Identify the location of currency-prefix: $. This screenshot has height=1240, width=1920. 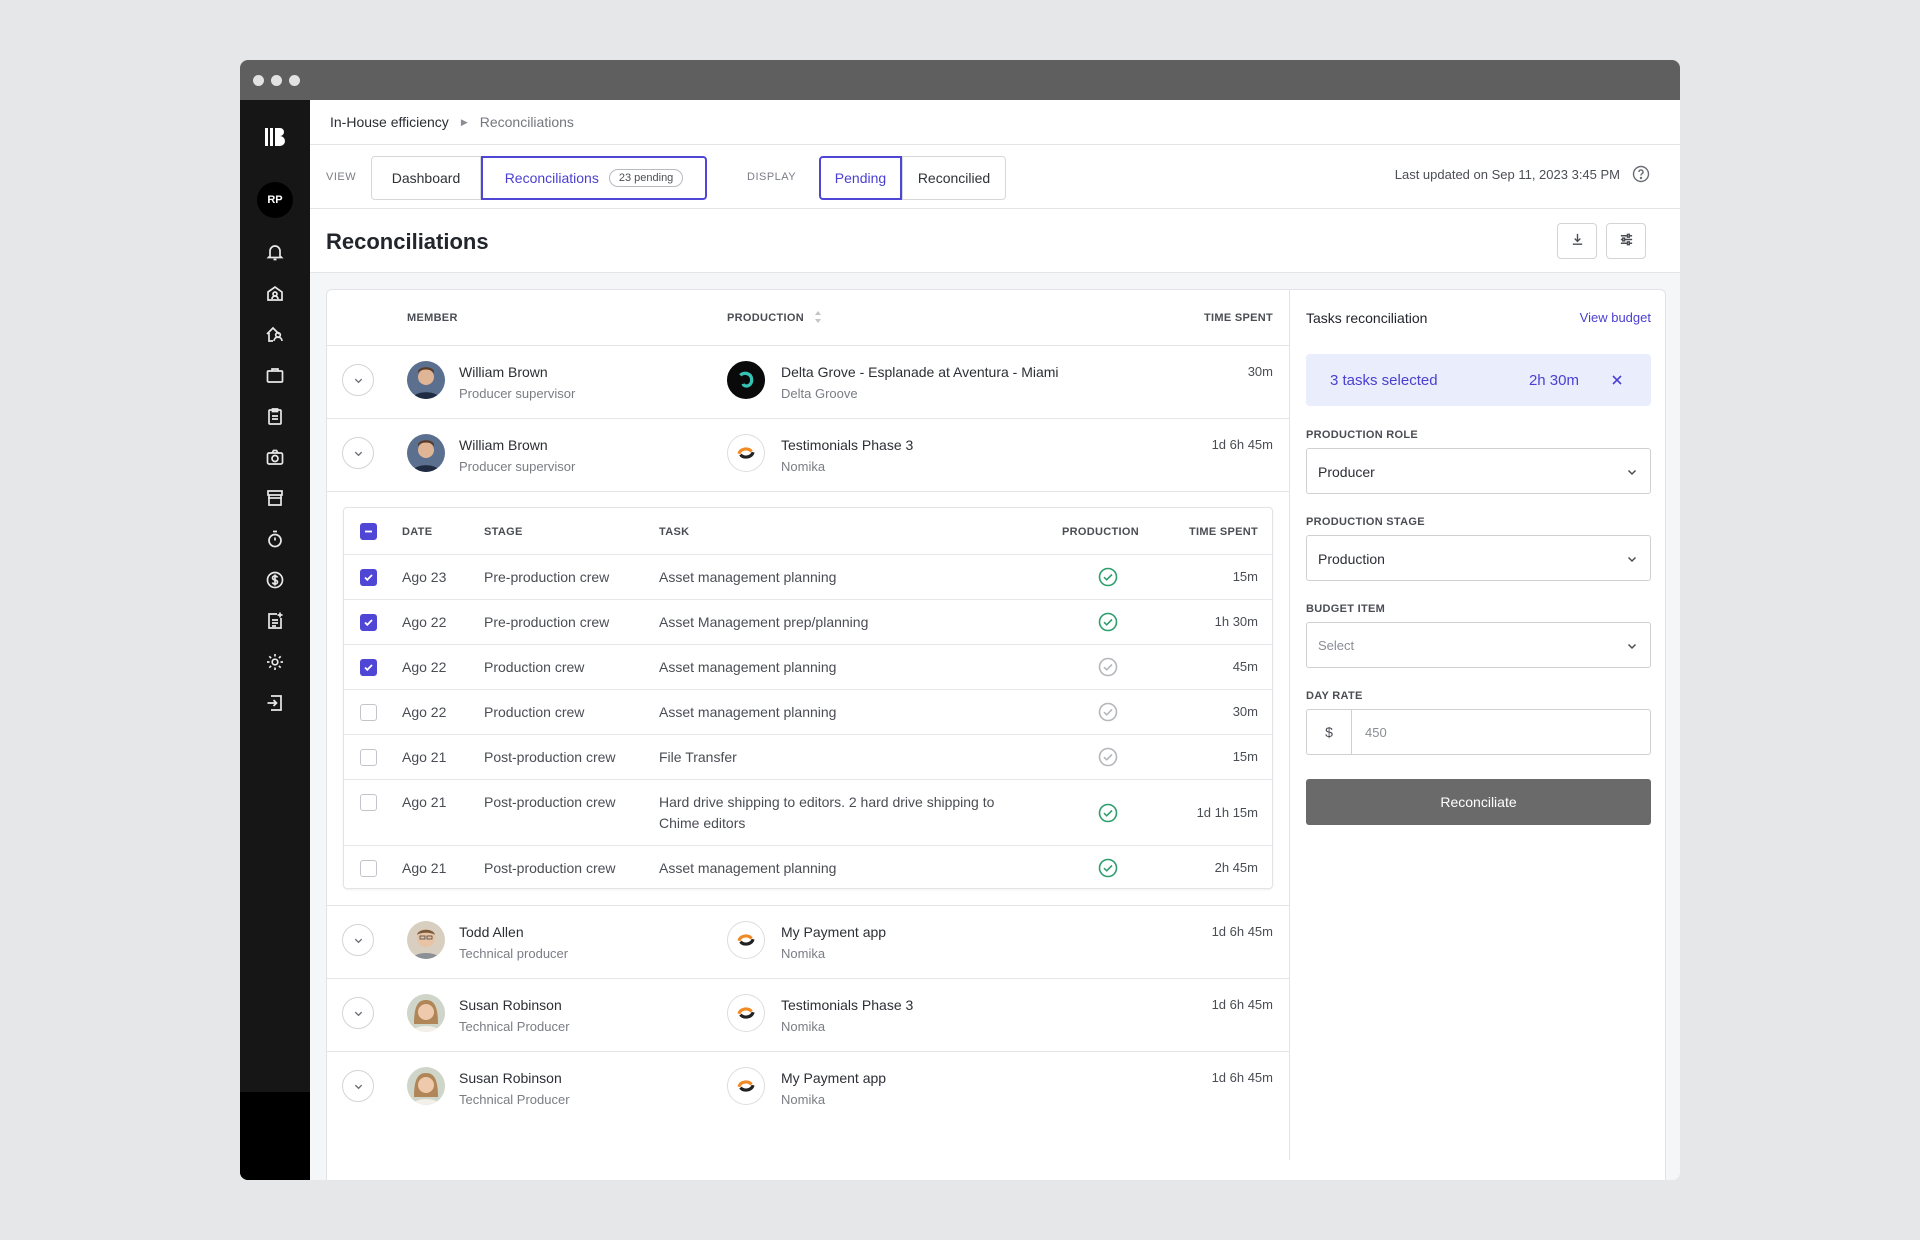
(1329, 732).